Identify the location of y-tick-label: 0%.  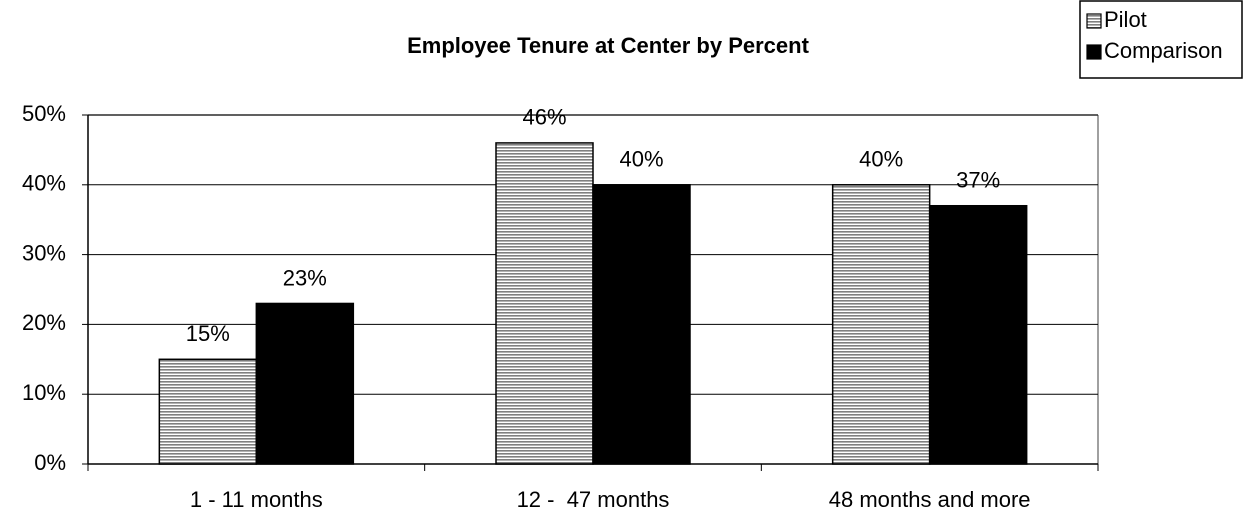
(50, 462).